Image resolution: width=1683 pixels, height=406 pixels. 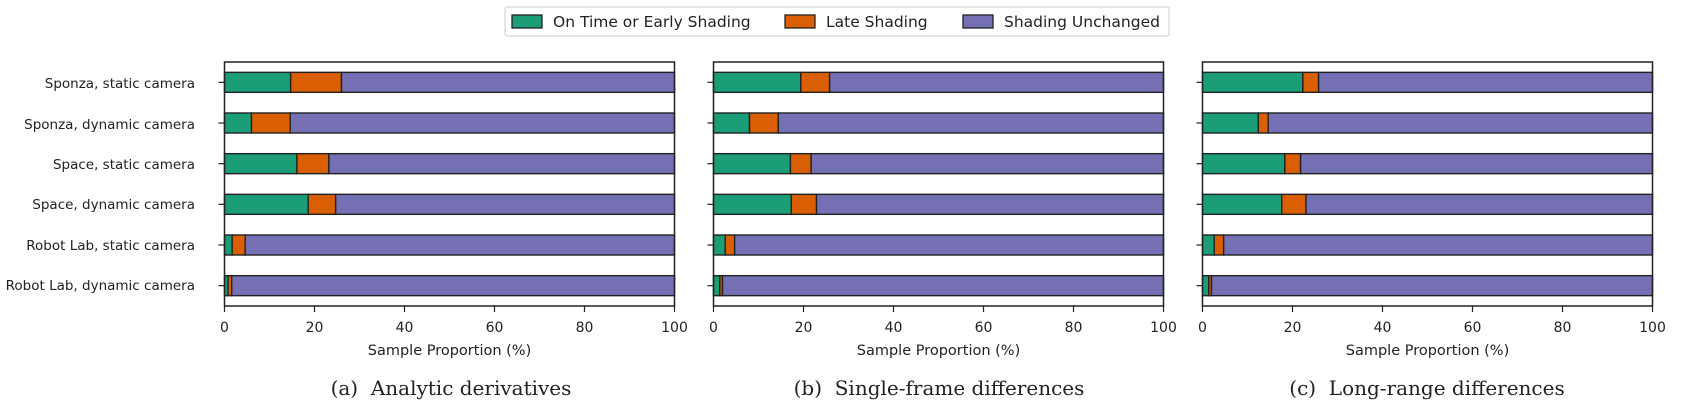 What do you see at coordinates (100, 286) in the screenshot?
I see `category-label: Robot Lab, dynamic camera` at bounding box center [100, 286].